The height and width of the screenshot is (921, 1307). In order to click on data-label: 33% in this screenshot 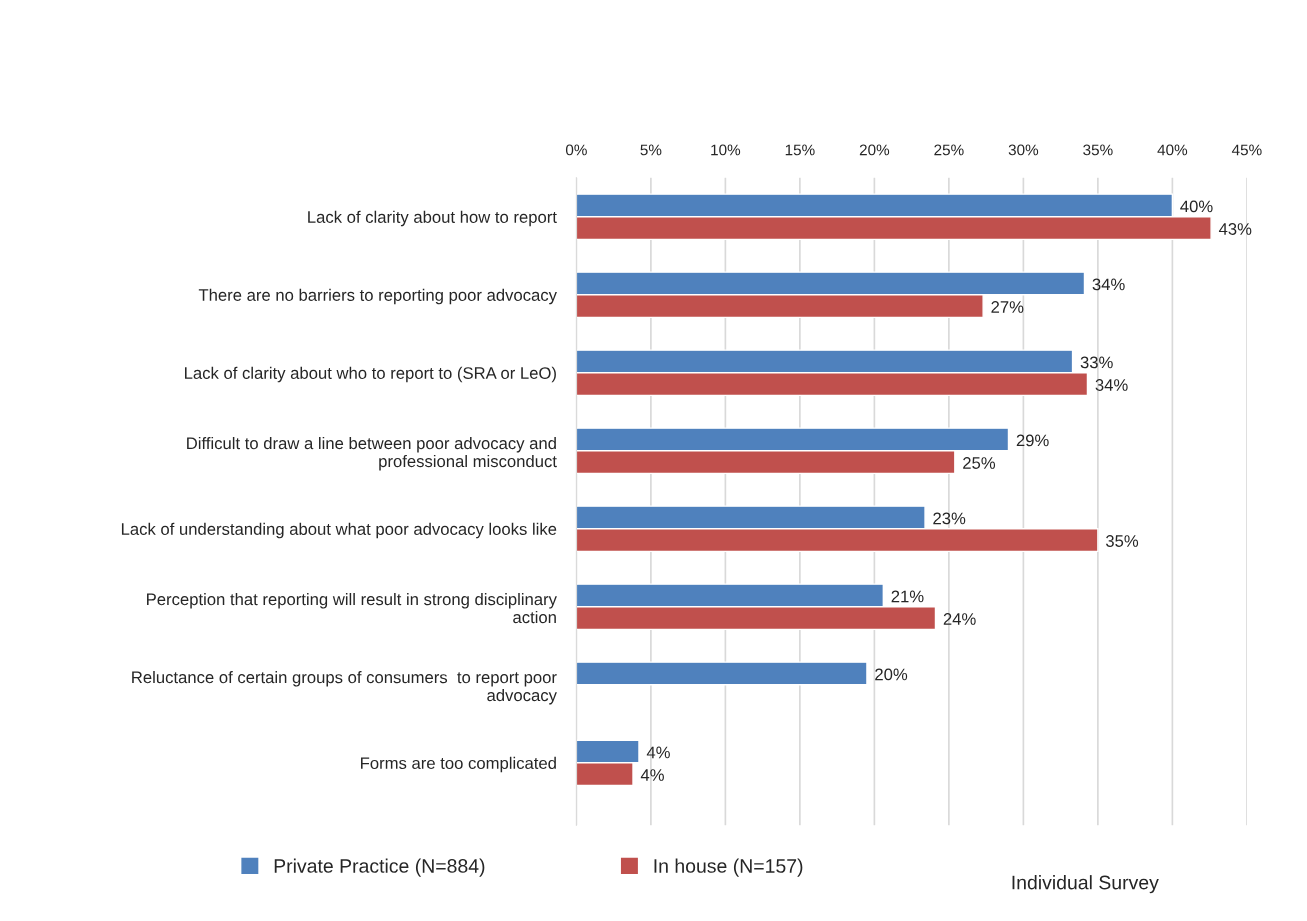, I will do `click(1096, 362)`.